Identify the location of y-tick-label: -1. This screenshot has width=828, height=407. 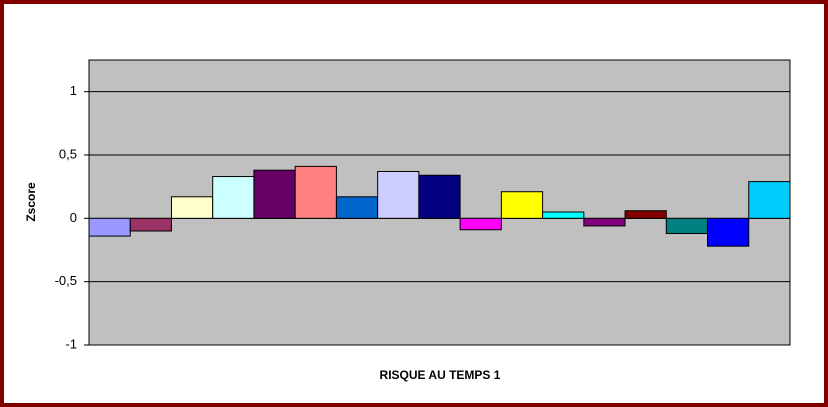
(71, 343).